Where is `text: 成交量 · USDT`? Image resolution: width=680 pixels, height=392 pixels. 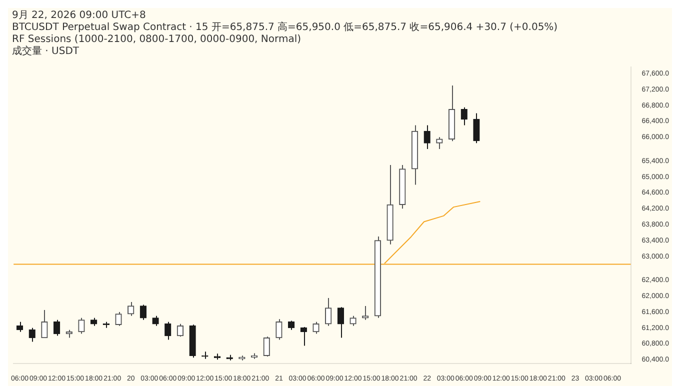 text: 成交量 · USDT is located at coordinates (46, 52).